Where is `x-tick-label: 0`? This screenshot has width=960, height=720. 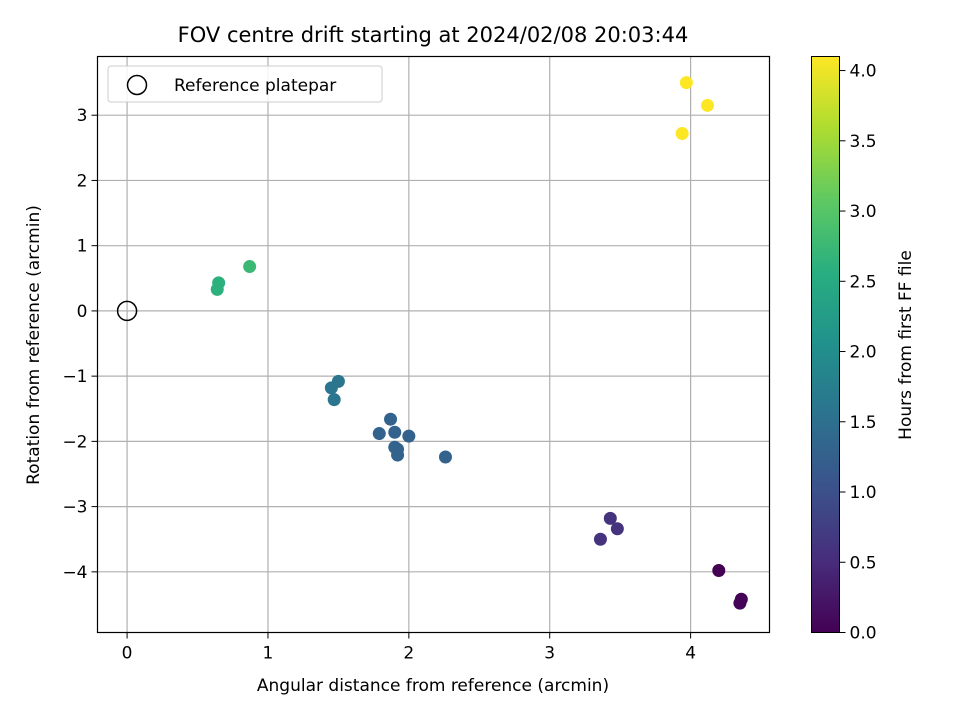
x-tick-label: 0 is located at coordinates (127, 654).